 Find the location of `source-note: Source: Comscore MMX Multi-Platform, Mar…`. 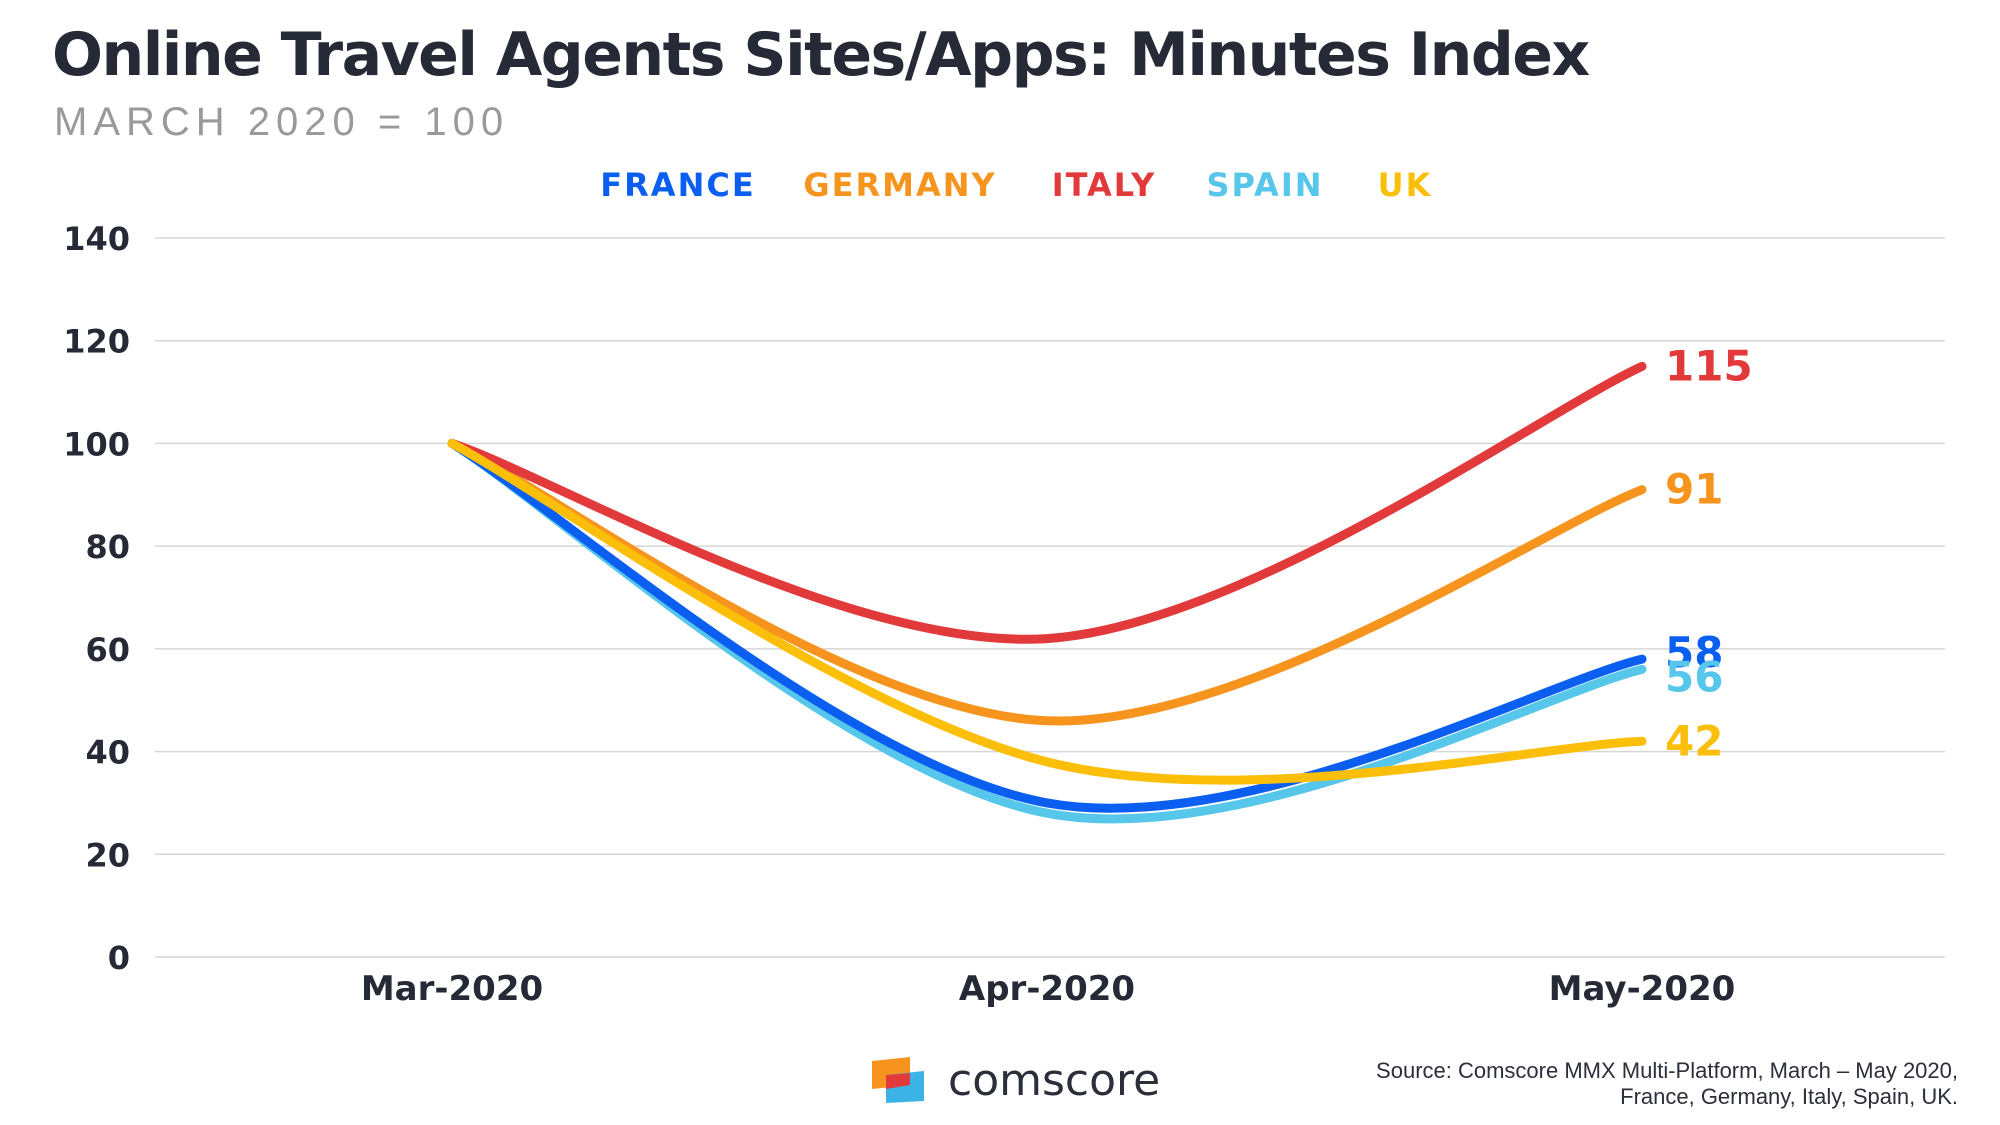

source-note: Source: Comscore MMX Multi-Platform, Mar… is located at coordinates (1667, 1084).